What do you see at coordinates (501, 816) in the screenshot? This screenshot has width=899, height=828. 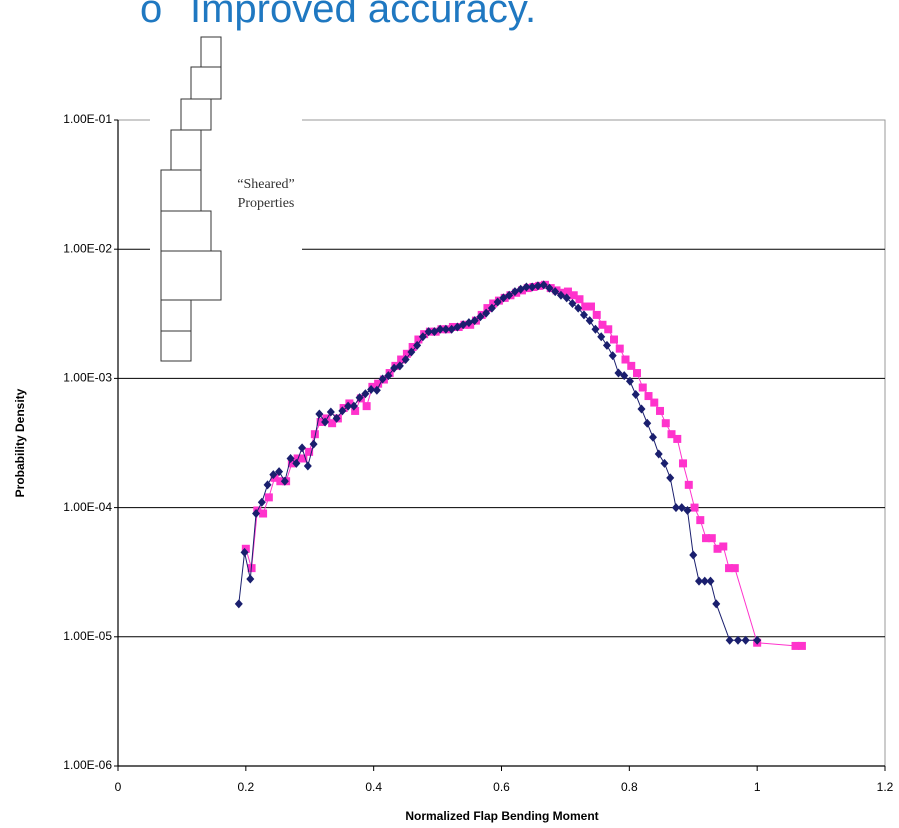 I see `x-axis-title: Normalized Flap Bending Moment` at bounding box center [501, 816].